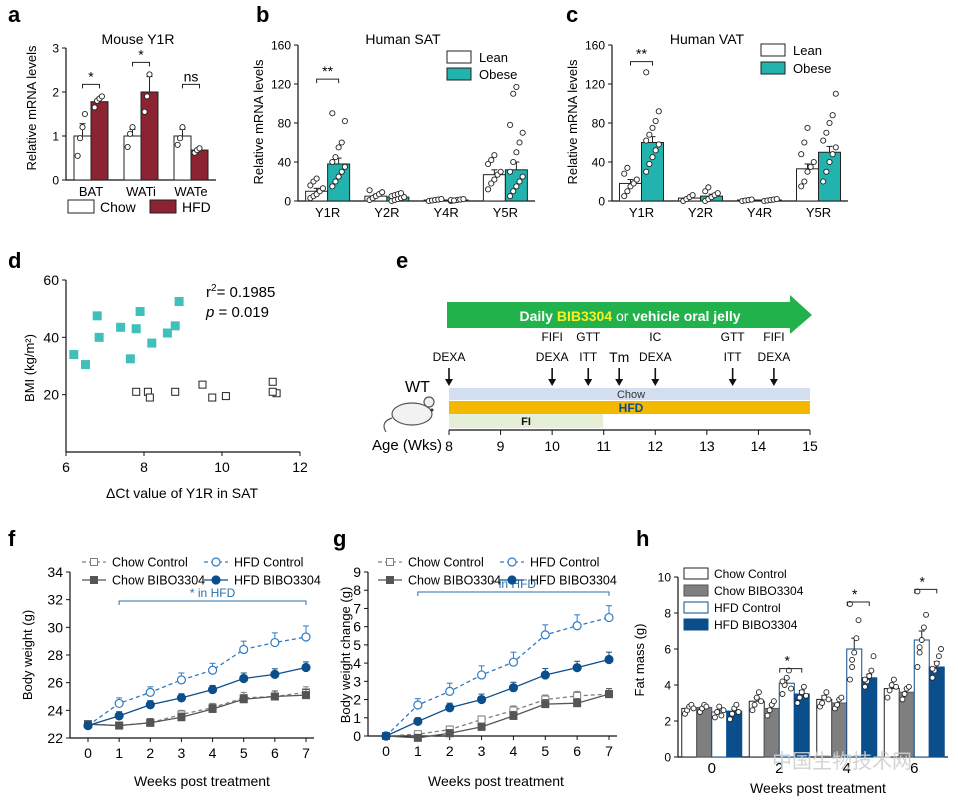 This screenshot has width=958, height=802. What do you see at coordinates (655, 446) in the screenshot?
I see `age-tick-label: 12` at bounding box center [655, 446].